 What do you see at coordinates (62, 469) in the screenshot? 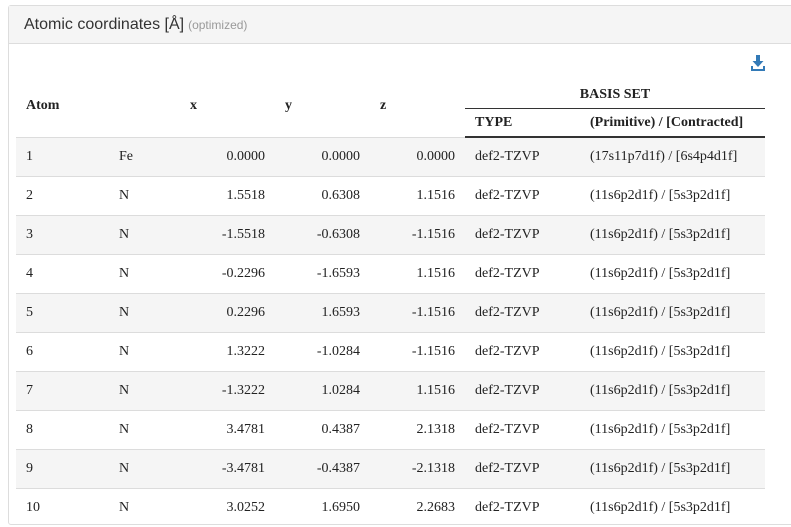
I see `atom-index: 9` at bounding box center [62, 469].